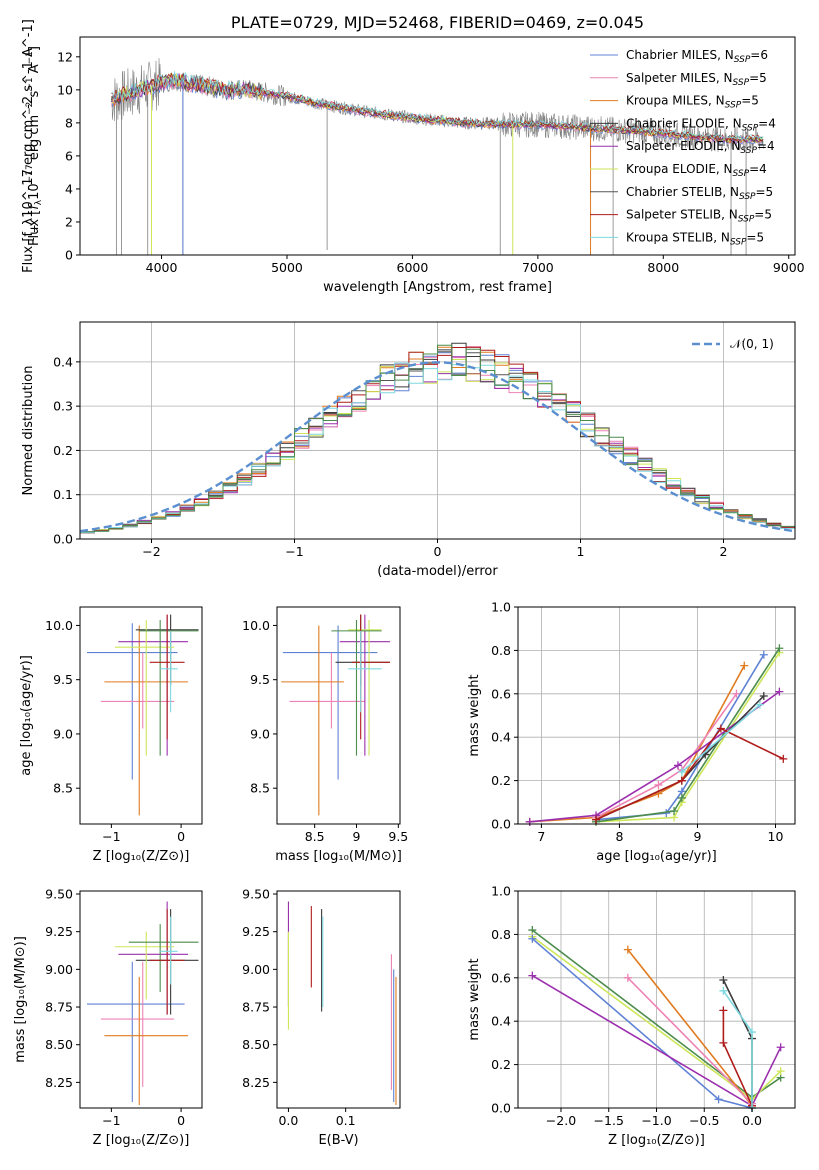 This screenshot has height=1170, width=819. I want to click on legend-label: Chabrier MILES, NSSP=6, so click(697, 56).